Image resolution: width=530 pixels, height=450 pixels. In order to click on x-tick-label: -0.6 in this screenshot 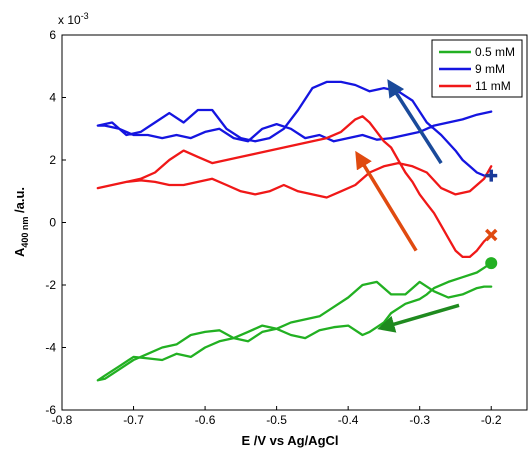, I will do `click(205, 420)`.